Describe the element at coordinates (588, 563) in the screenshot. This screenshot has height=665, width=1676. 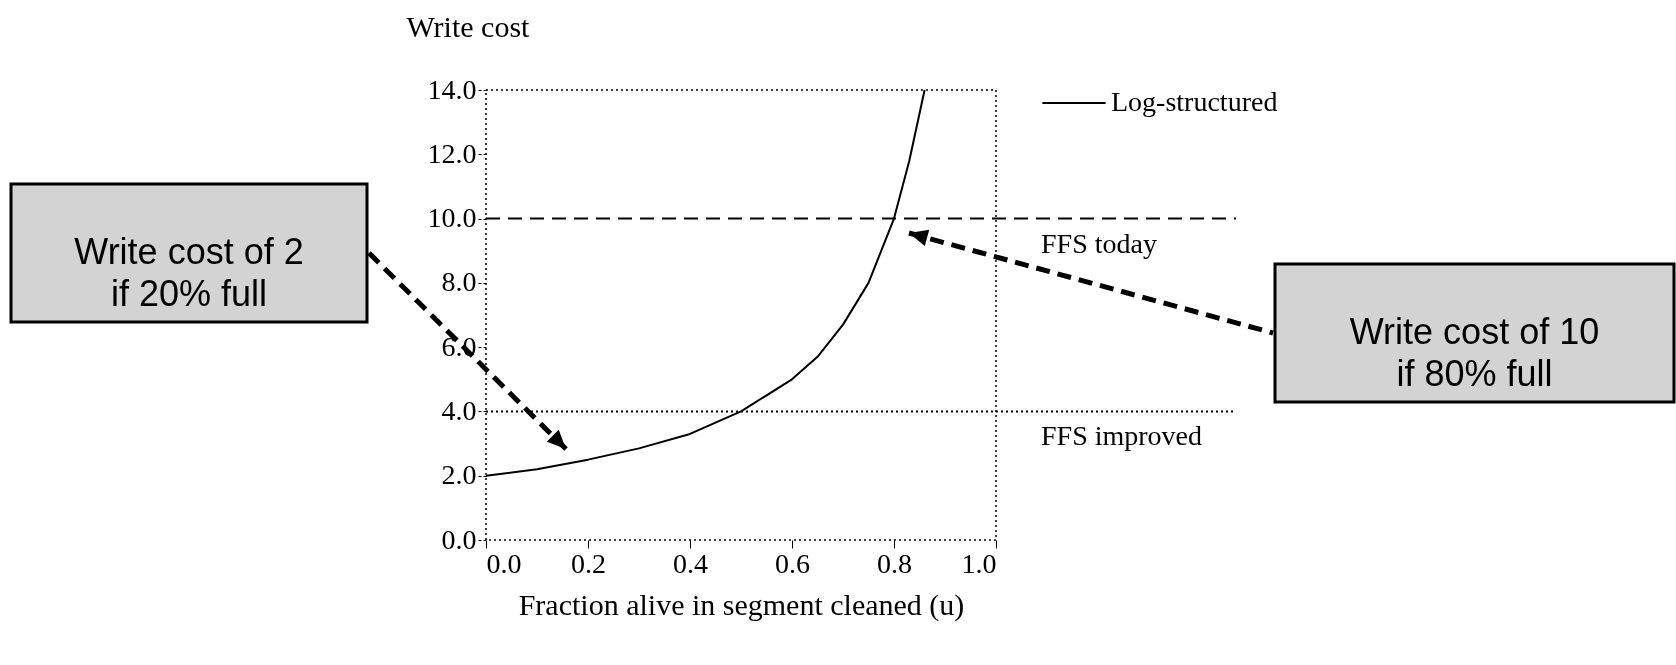
I see `x-tick-label: 0.2` at that location.